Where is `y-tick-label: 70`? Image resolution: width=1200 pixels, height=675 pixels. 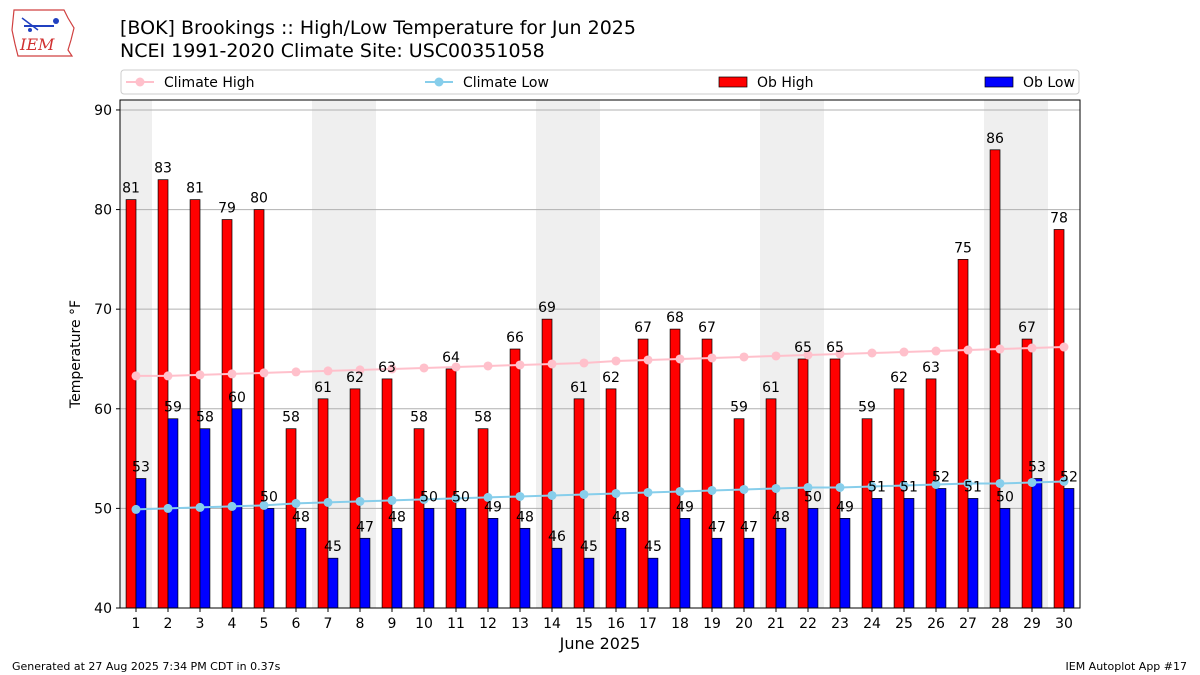
y-tick-label: 70 is located at coordinates (103, 310).